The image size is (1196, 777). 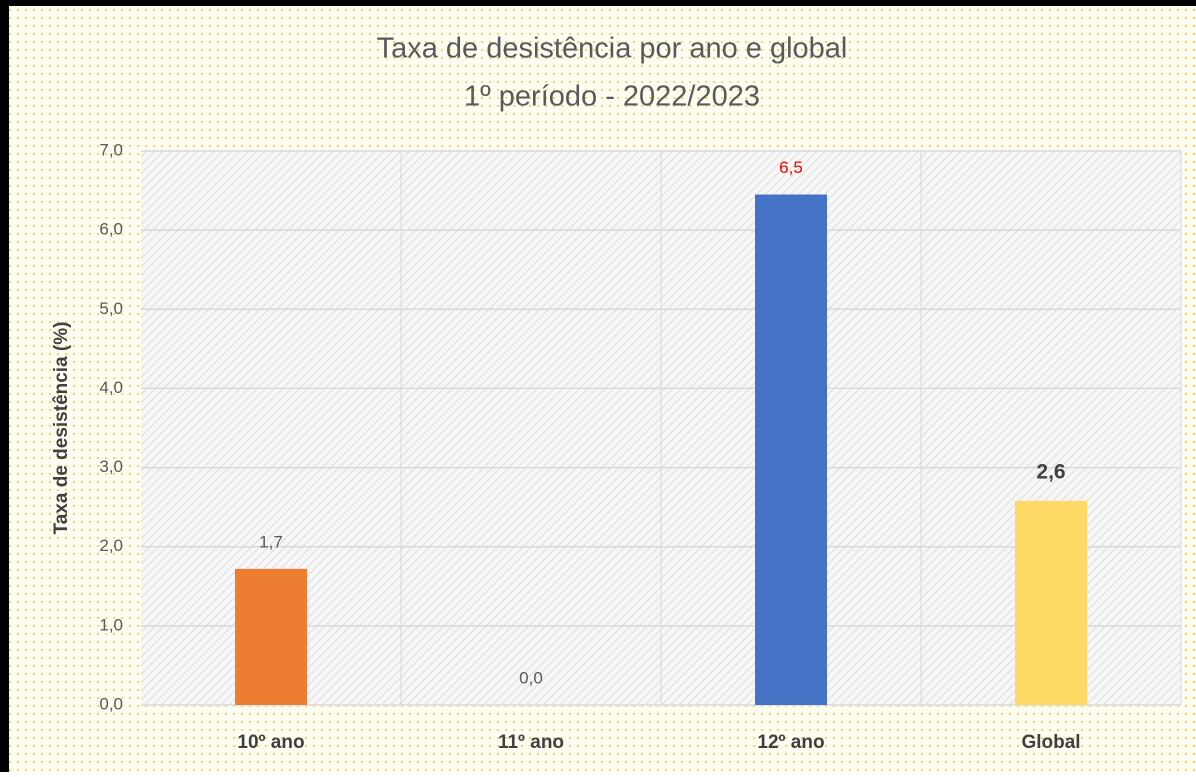 What do you see at coordinates (1050, 742) in the screenshot?
I see `x-tick-label: Global` at bounding box center [1050, 742].